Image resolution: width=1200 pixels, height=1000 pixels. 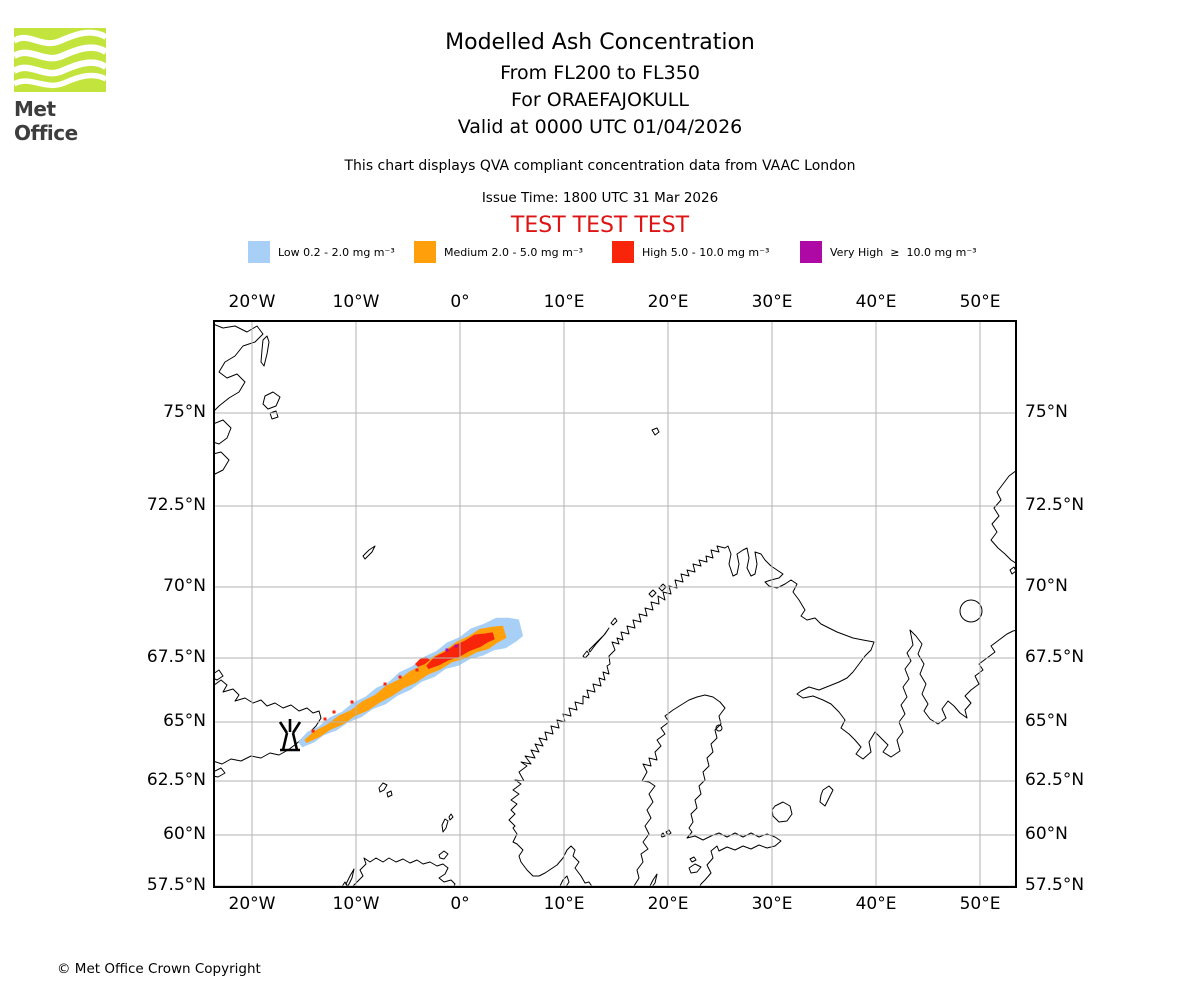 What do you see at coordinates (600, 225) in the screenshot?
I see `test-banner: TEST TEST TEST` at bounding box center [600, 225].